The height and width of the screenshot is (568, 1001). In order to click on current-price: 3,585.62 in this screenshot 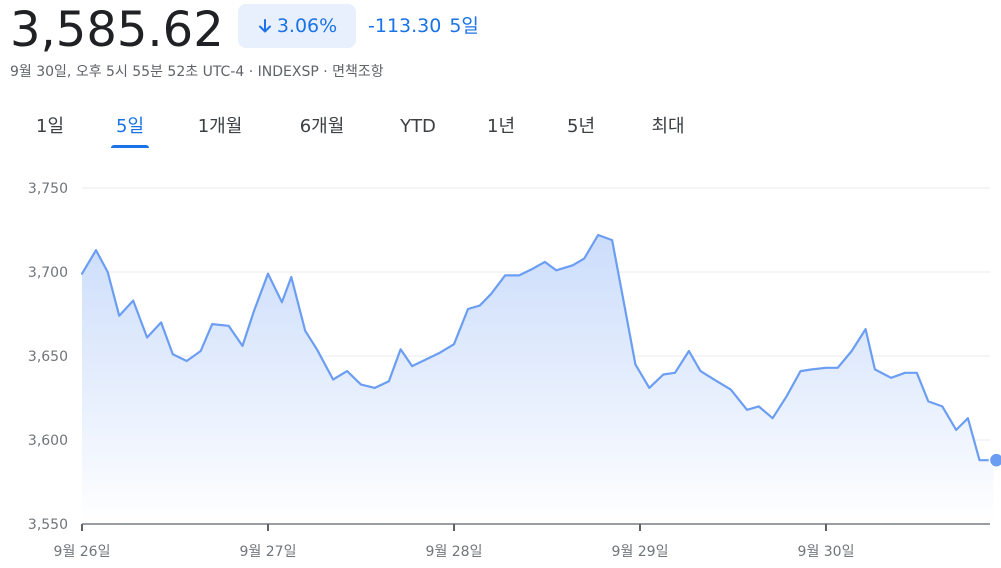, I will do `click(117, 30)`.